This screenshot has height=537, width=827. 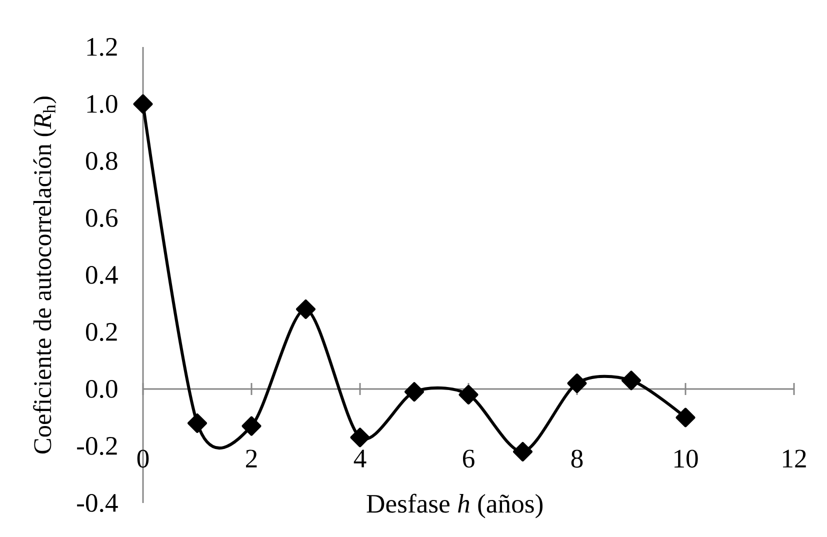 What do you see at coordinates (101, 332) in the screenshot?
I see `y-tick-label: 0.2` at bounding box center [101, 332].